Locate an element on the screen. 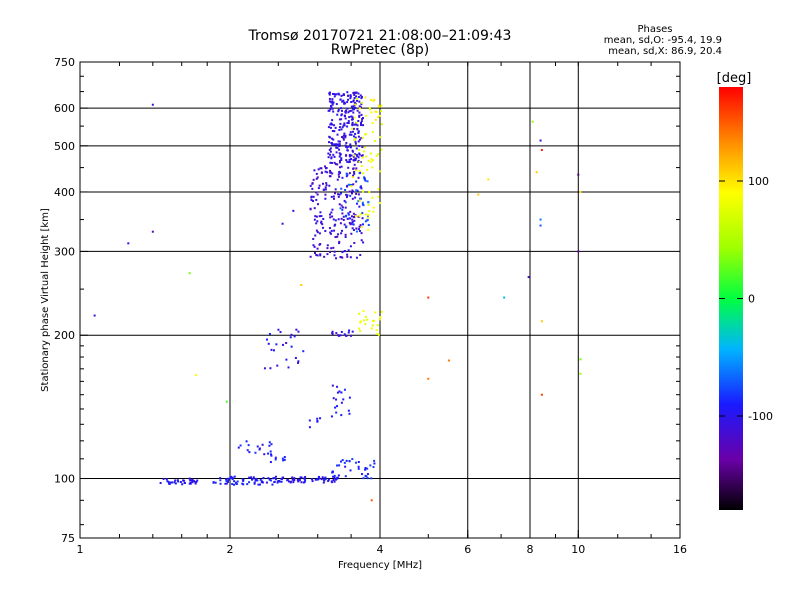 The height and width of the screenshot is (600, 800). y-tick-label: 400 is located at coordinates (64, 192).